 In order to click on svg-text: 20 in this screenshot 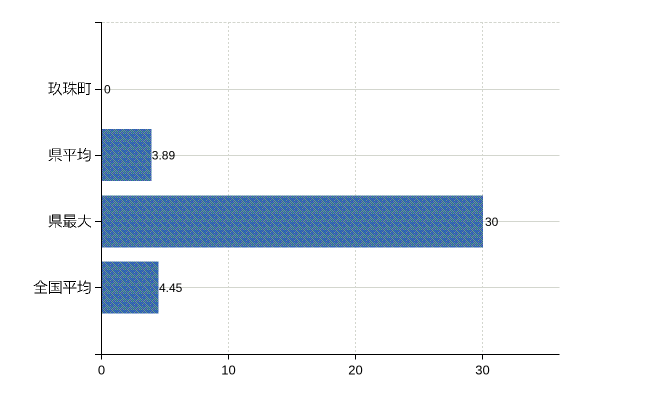, I will do `click(355, 370)`.